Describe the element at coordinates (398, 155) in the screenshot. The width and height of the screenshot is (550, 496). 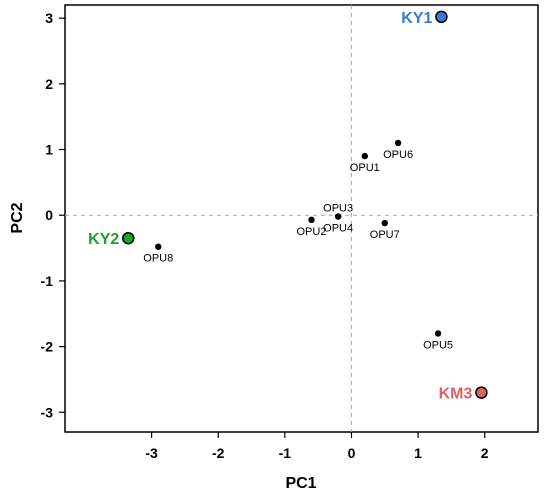
I see `point-label: OPU6` at that location.